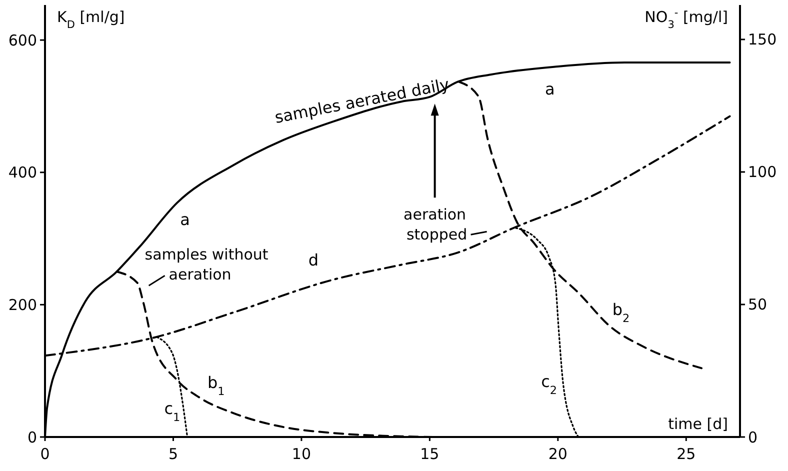 The image size is (788, 471). What do you see at coordinates (313, 260) in the screenshot?
I see `series-label: d` at bounding box center [313, 260].